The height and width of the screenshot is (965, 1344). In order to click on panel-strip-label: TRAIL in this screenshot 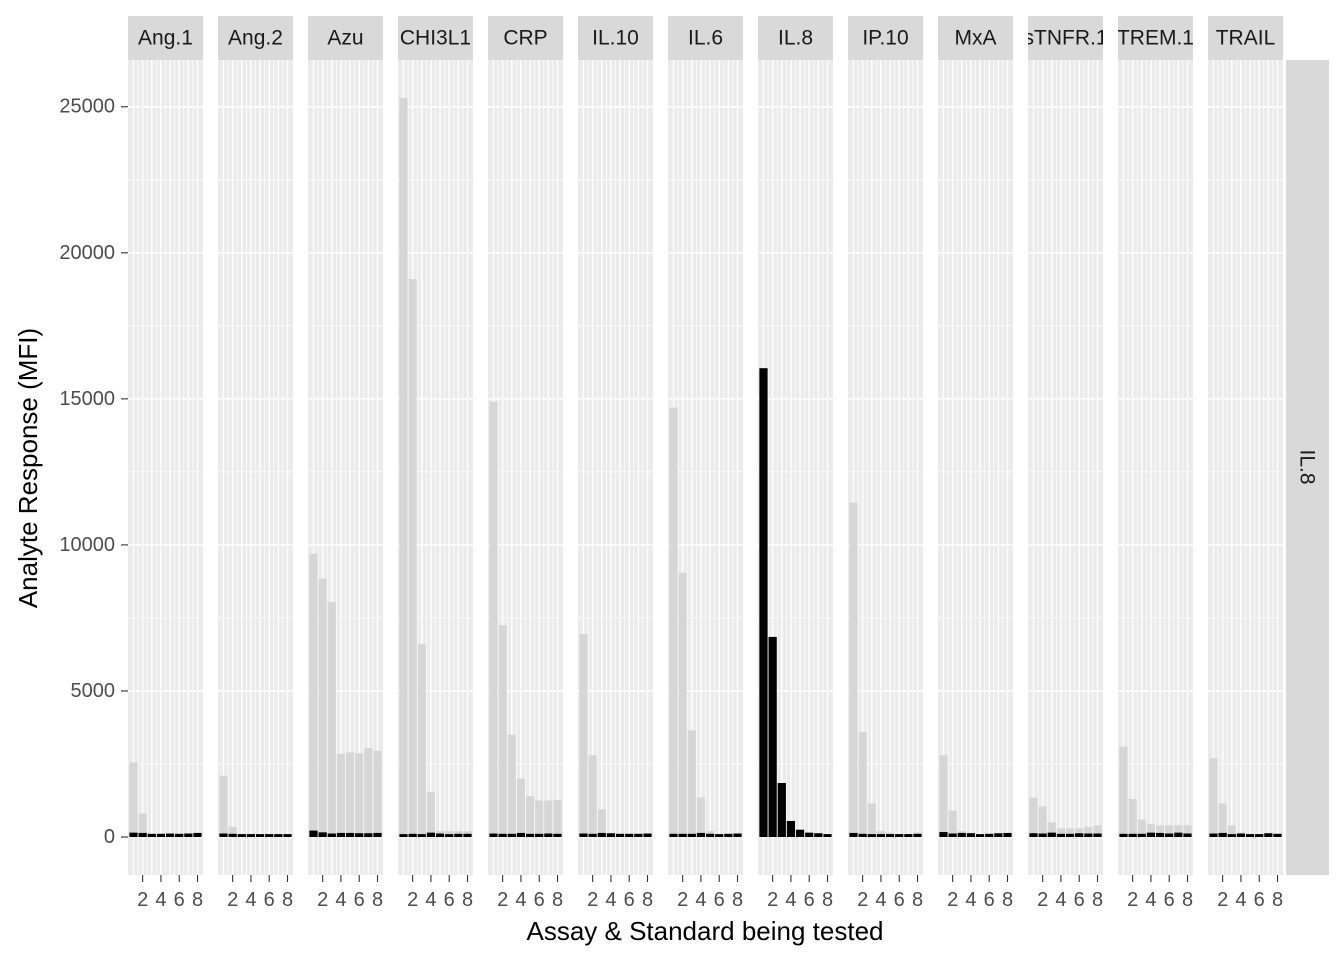, I will do `click(1246, 38)`.